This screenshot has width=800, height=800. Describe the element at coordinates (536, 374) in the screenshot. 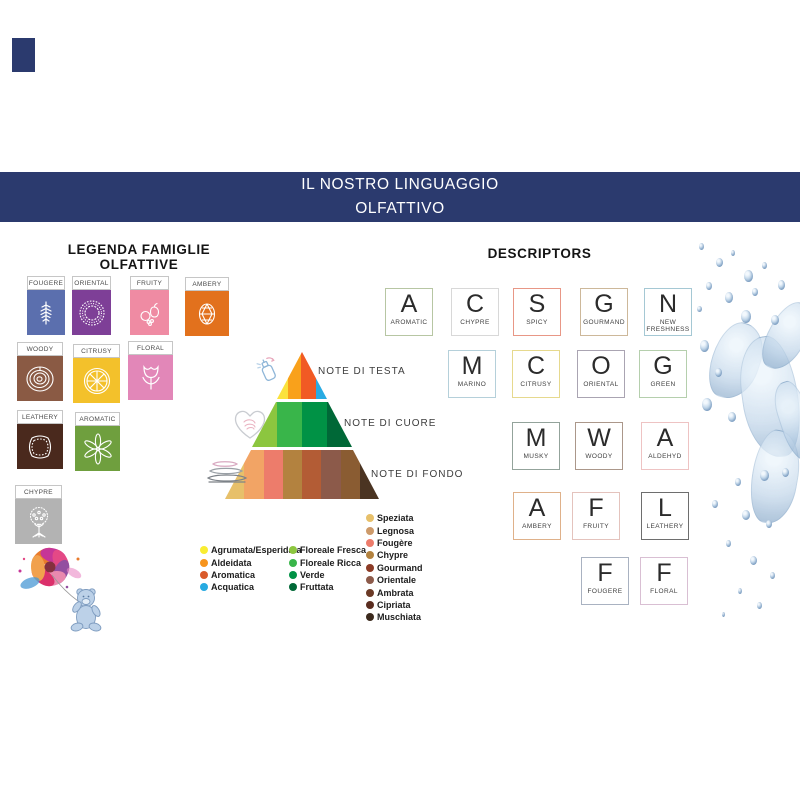

I see `descriptor-tile-citrusy: C CITRUSY` at that location.